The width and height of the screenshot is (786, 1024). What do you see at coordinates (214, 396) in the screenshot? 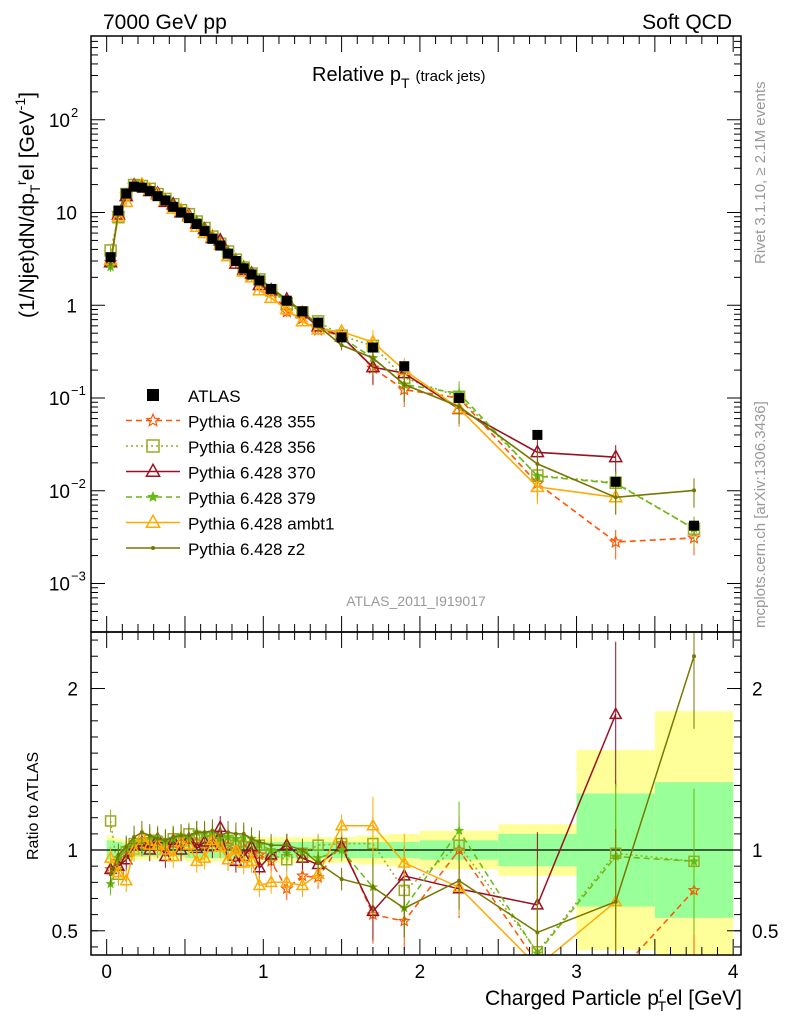
I see `legend-label: ATLAS` at bounding box center [214, 396].